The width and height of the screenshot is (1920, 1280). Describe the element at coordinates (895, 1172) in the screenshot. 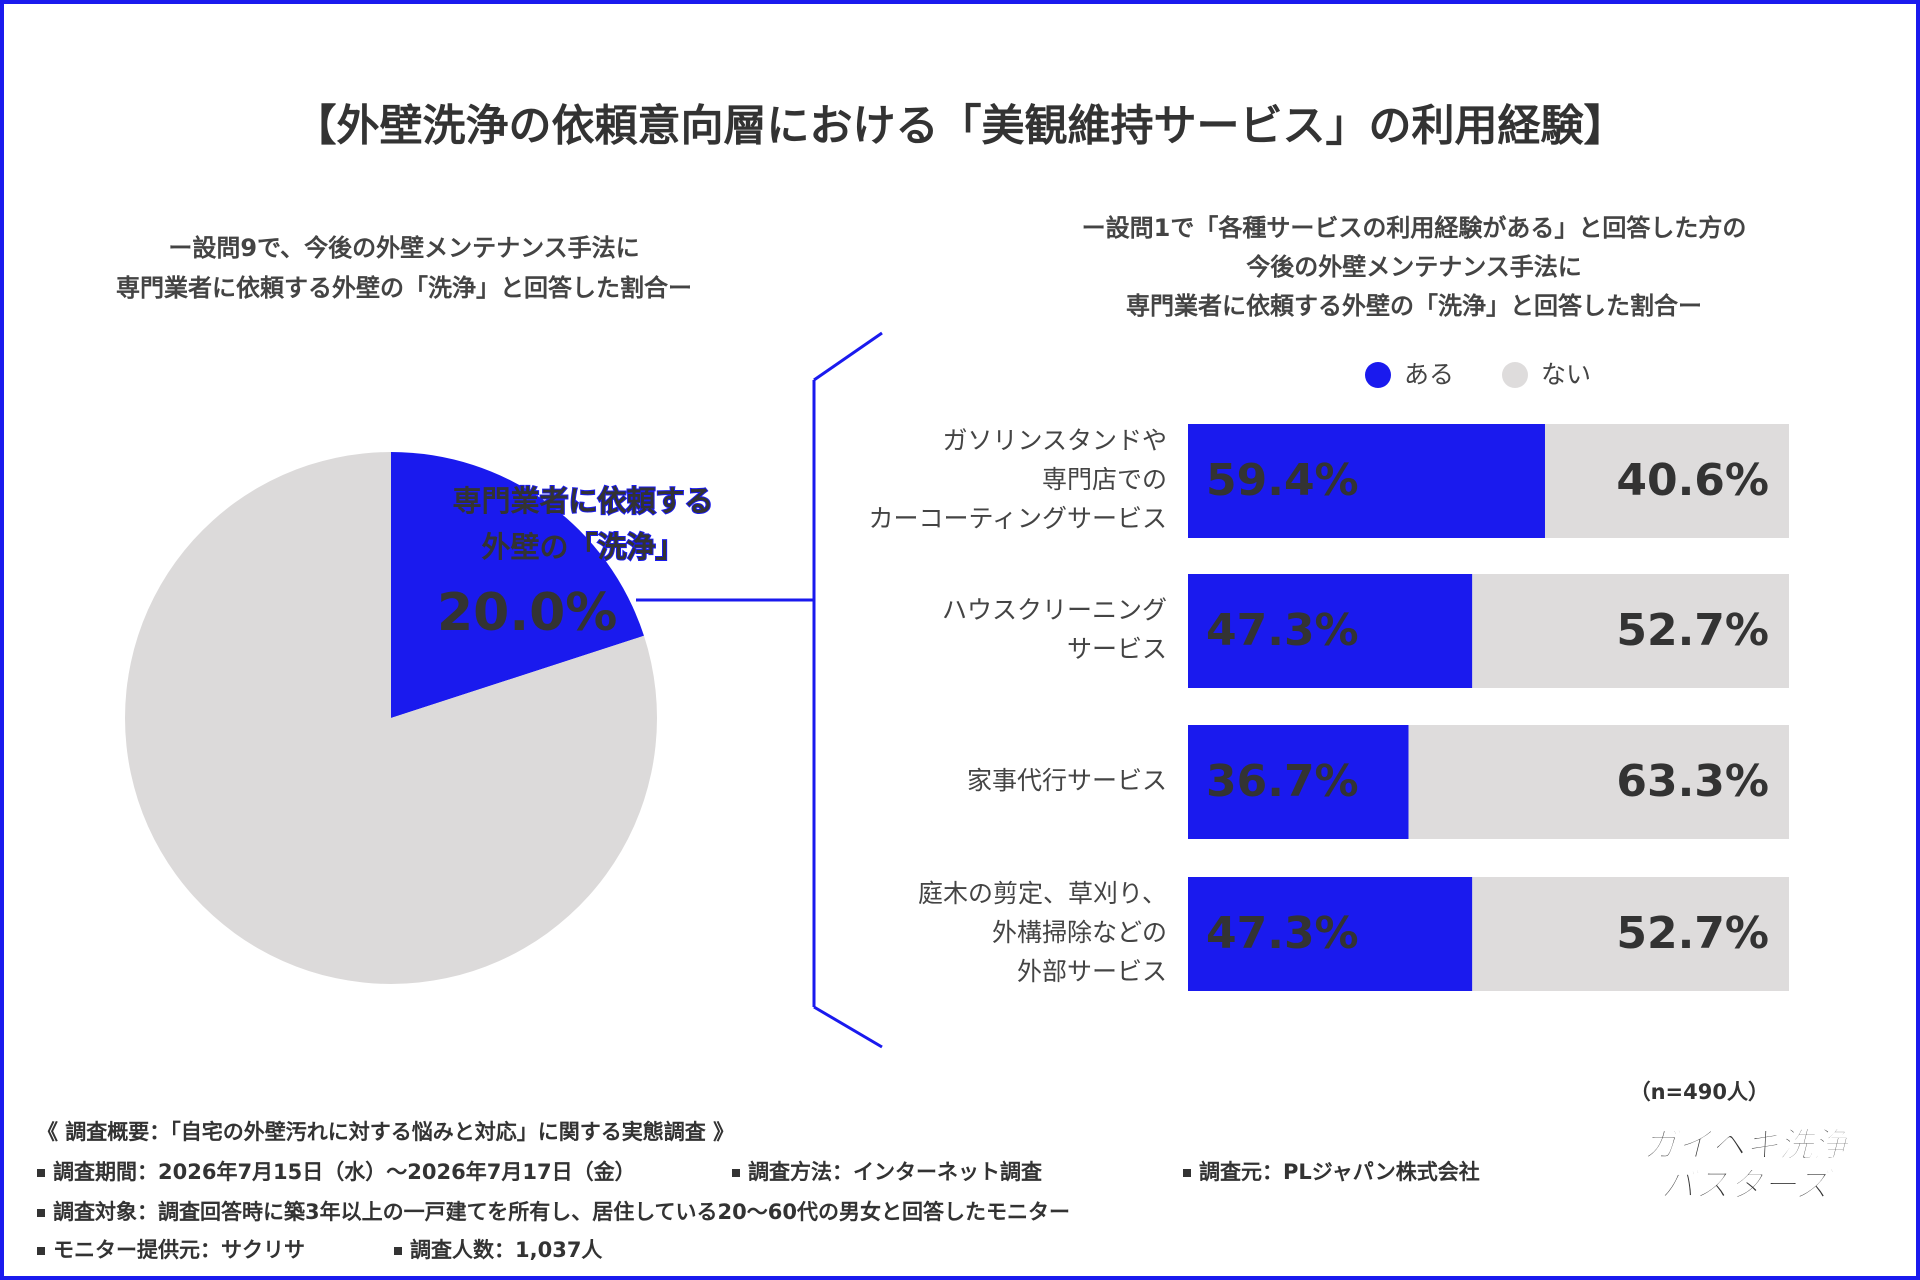

I see `survey-item: 調査方法：インターネット調査` at that location.